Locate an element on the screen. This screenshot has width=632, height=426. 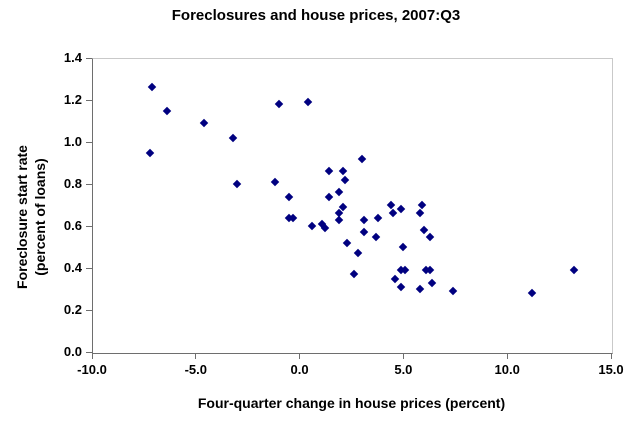
x-tick-label: 15.0 is located at coordinates (611, 369).